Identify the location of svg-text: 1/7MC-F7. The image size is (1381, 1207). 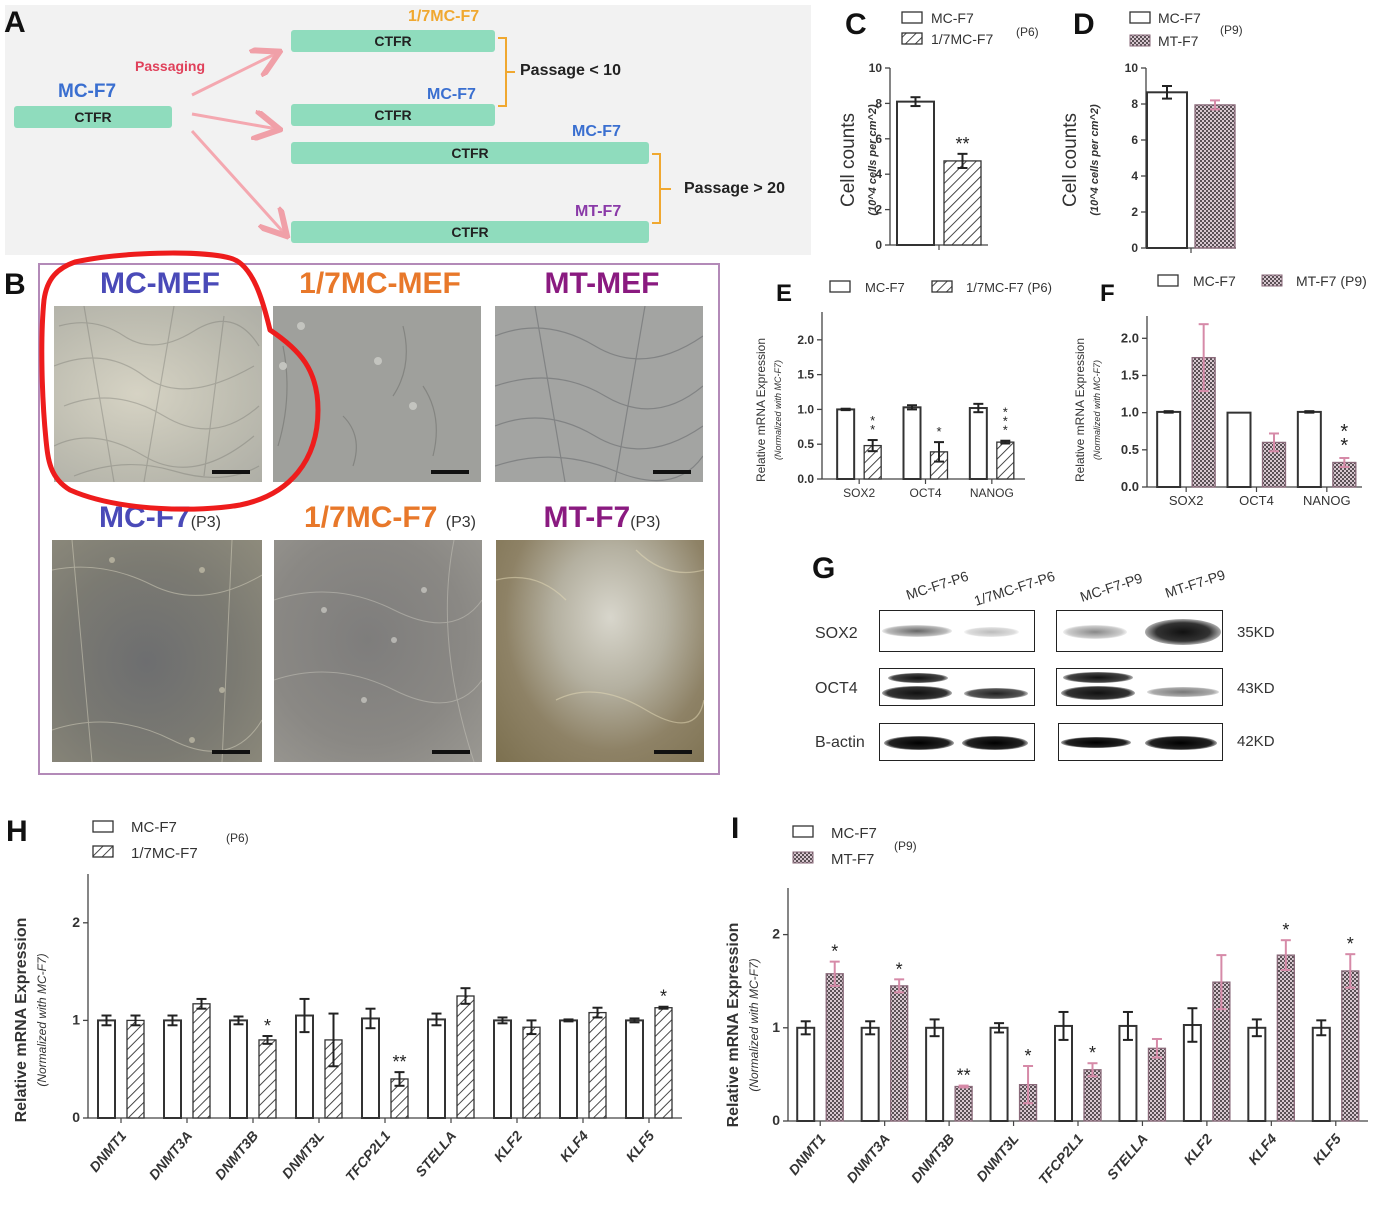
(164, 853).